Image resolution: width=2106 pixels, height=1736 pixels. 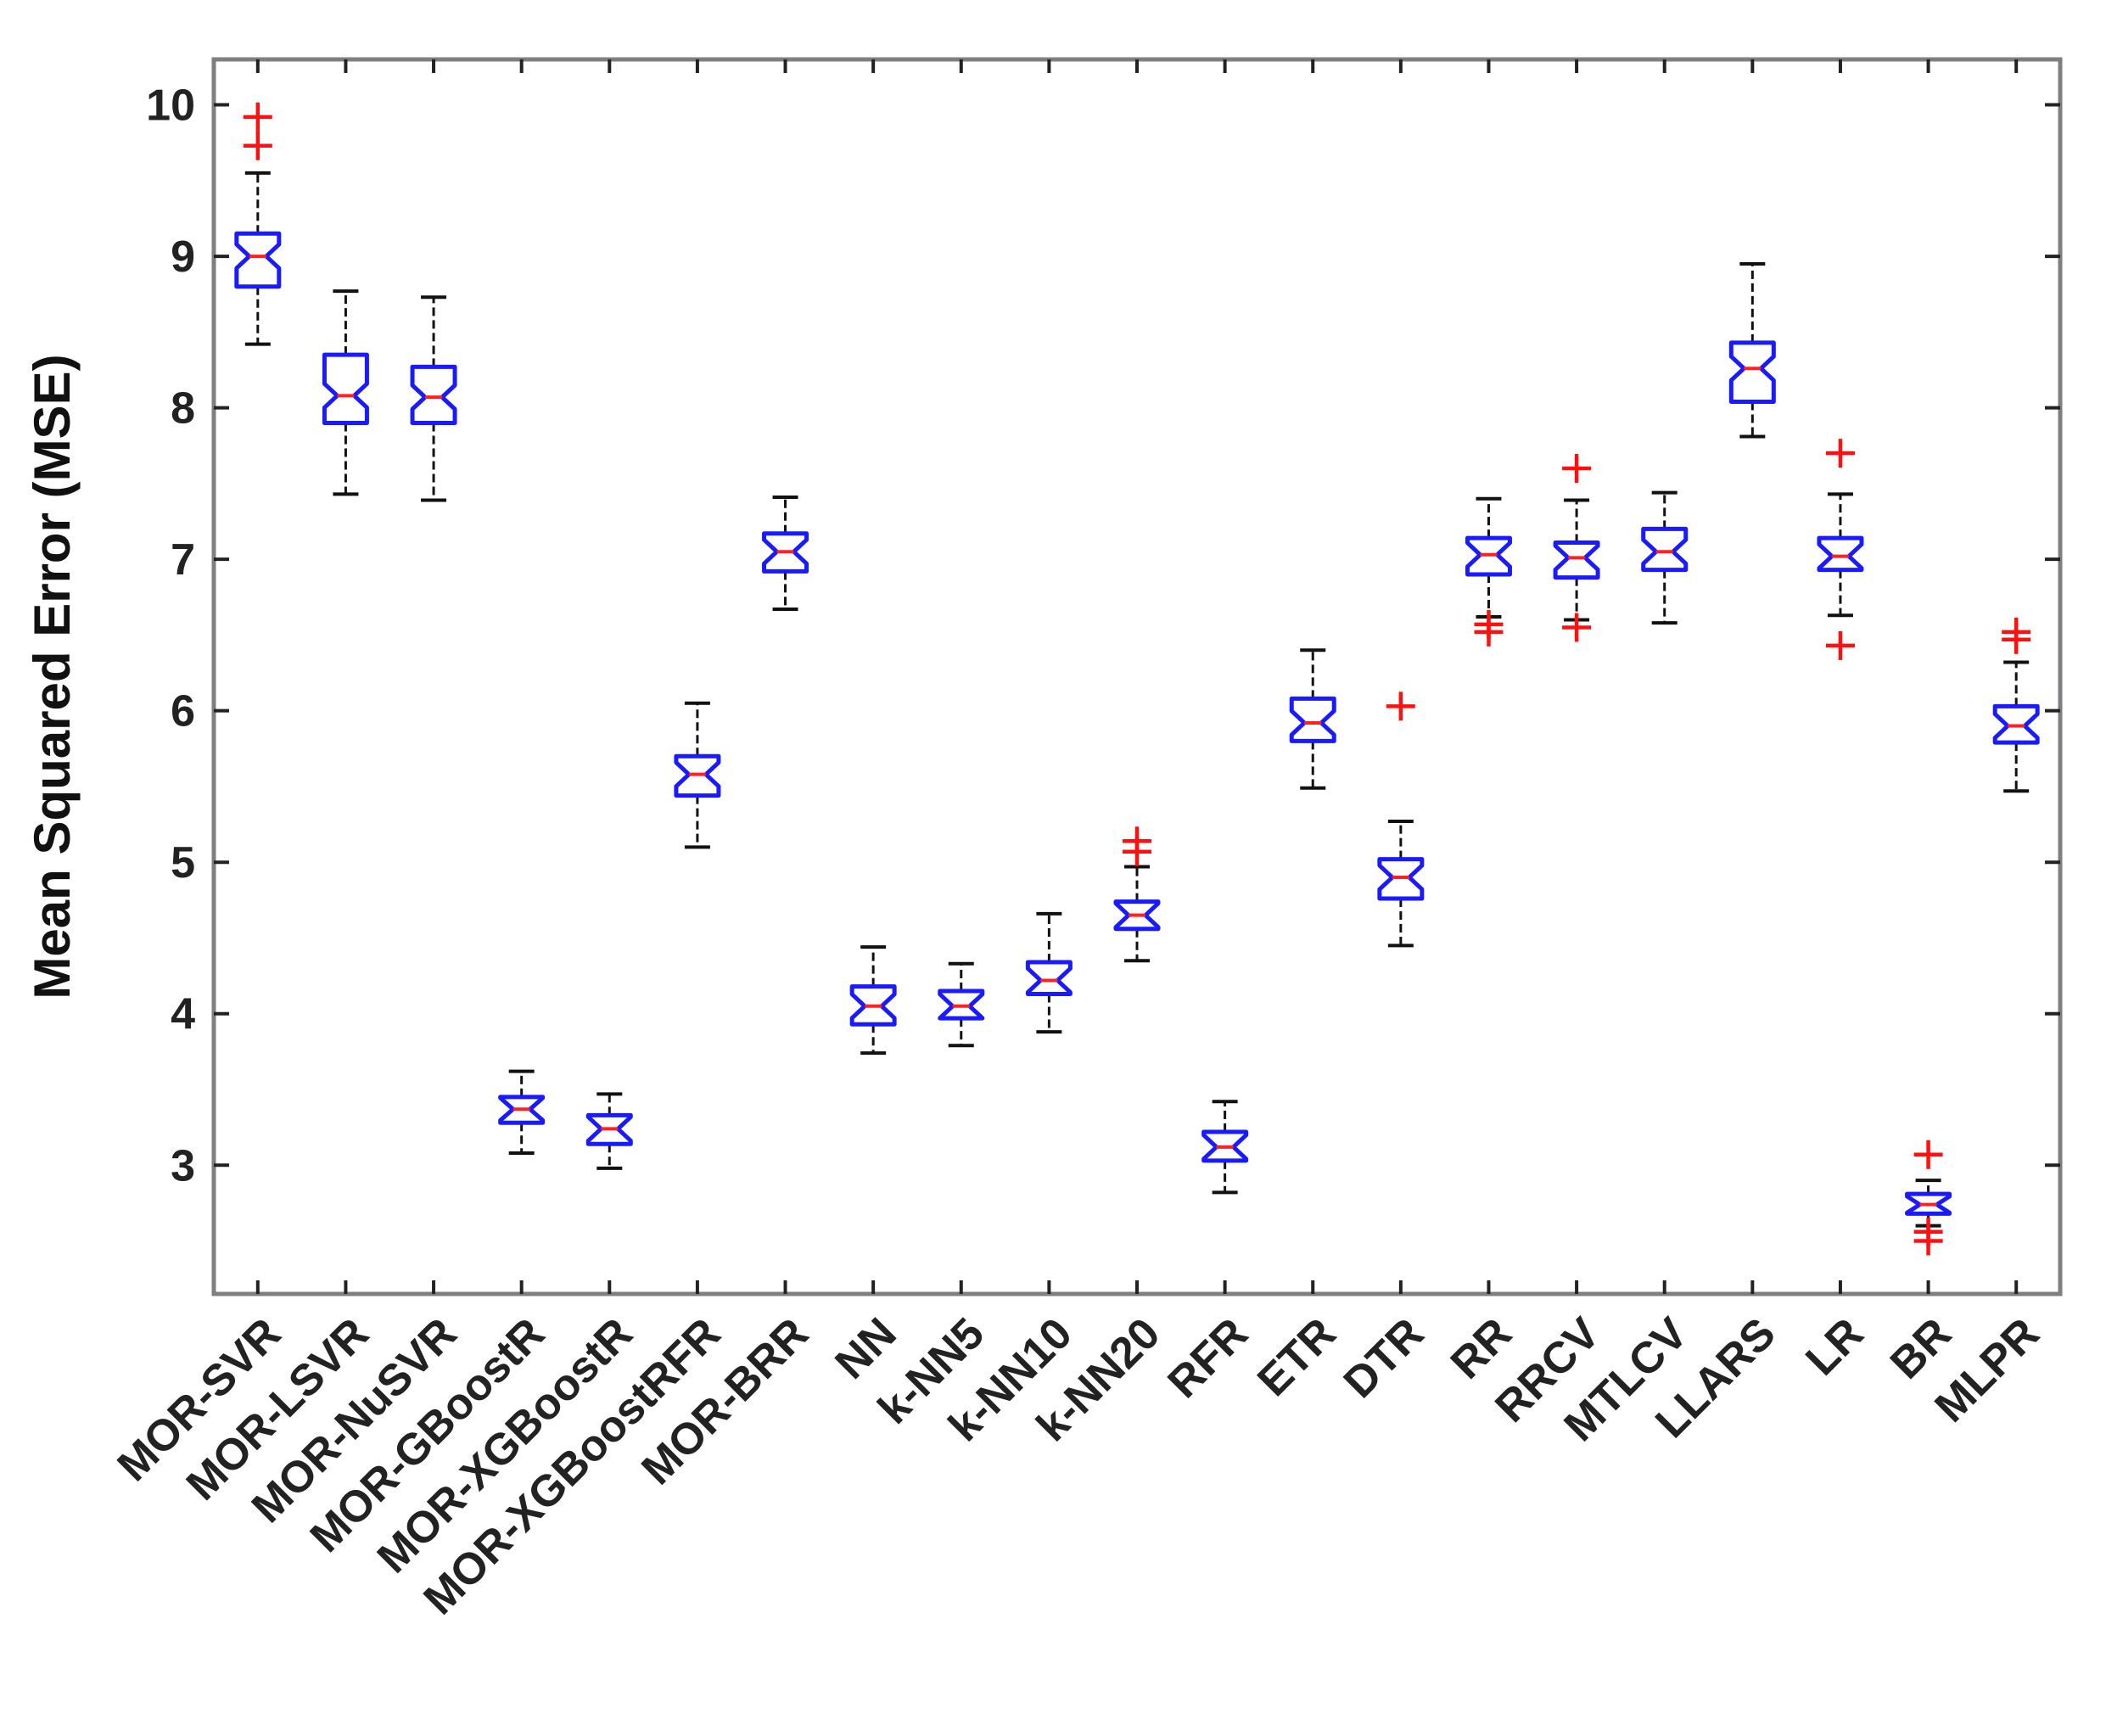 What do you see at coordinates (183, 560) in the screenshot?
I see `y-tick-label: 7` at bounding box center [183, 560].